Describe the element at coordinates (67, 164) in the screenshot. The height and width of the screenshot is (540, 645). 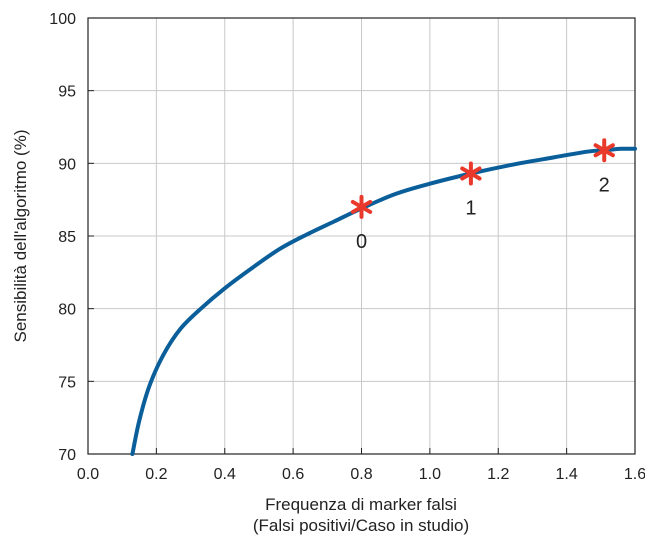
I see `y-tick-label: 90` at that location.